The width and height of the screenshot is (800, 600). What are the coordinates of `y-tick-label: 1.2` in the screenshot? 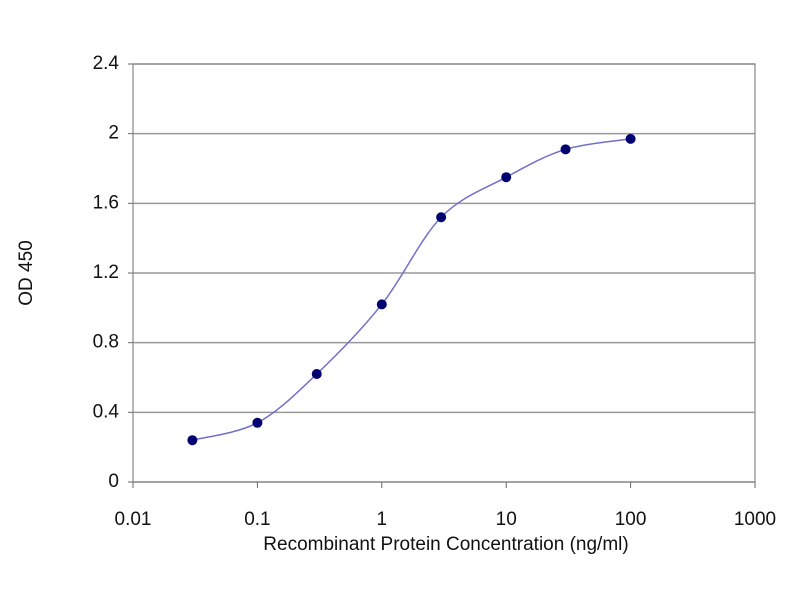 It's located at (106, 272).